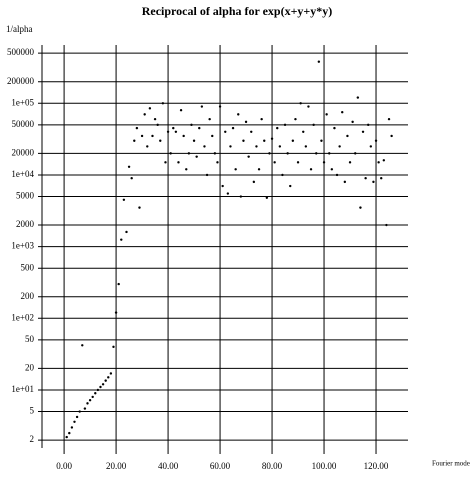  What do you see at coordinates (28, 296) in the screenshot?
I see `y-tick-label: 200` at bounding box center [28, 296].